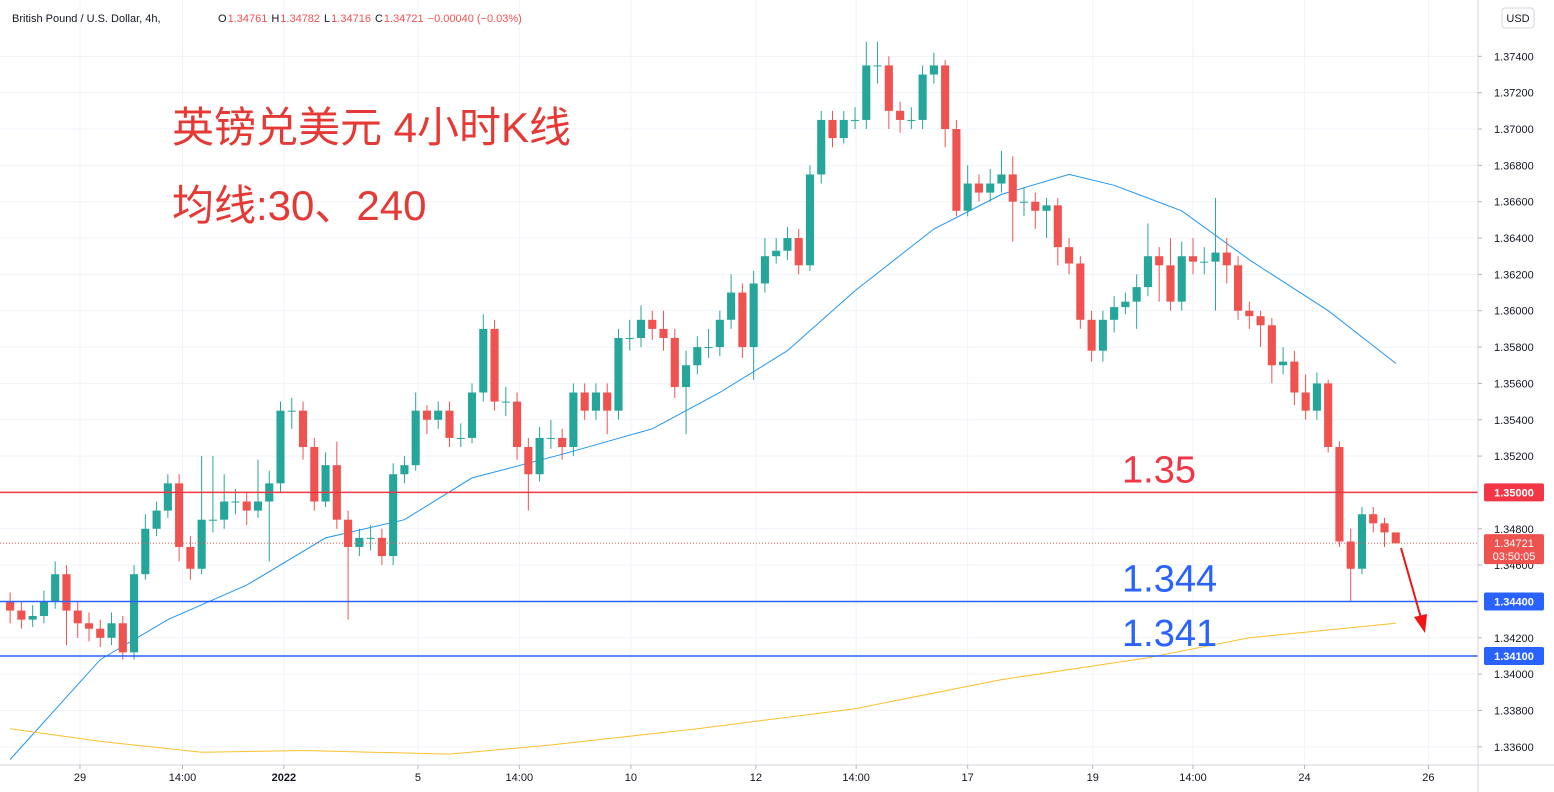 This screenshot has width=1554, height=792. I want to click on last-price-label: 1.34721, so click(1514, 544).